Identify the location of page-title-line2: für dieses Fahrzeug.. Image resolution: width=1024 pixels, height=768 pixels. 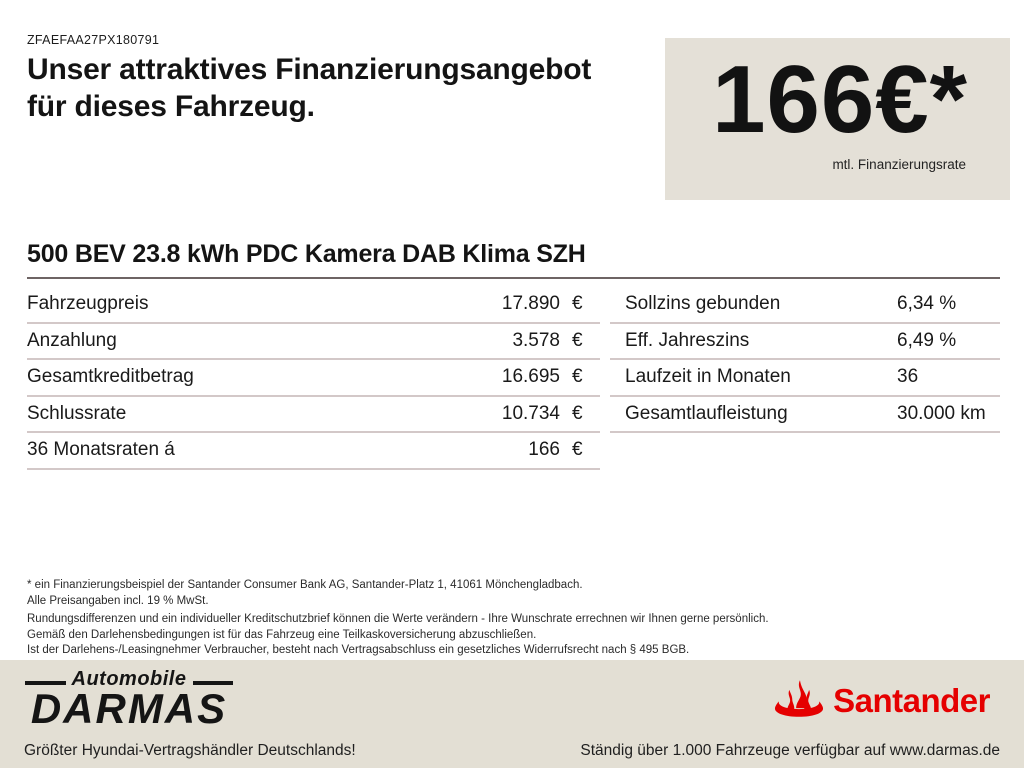
(171, 106).